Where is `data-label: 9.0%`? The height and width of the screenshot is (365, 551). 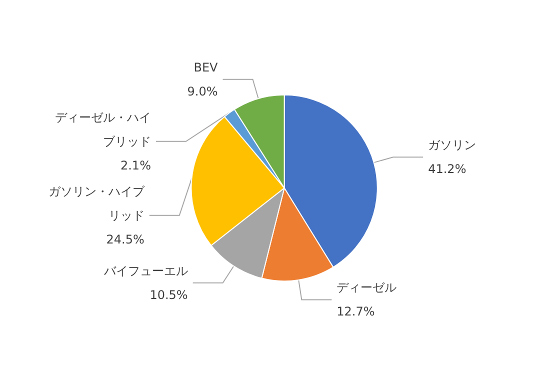
data-label: 9.0% is located at coordinates (202, 91).